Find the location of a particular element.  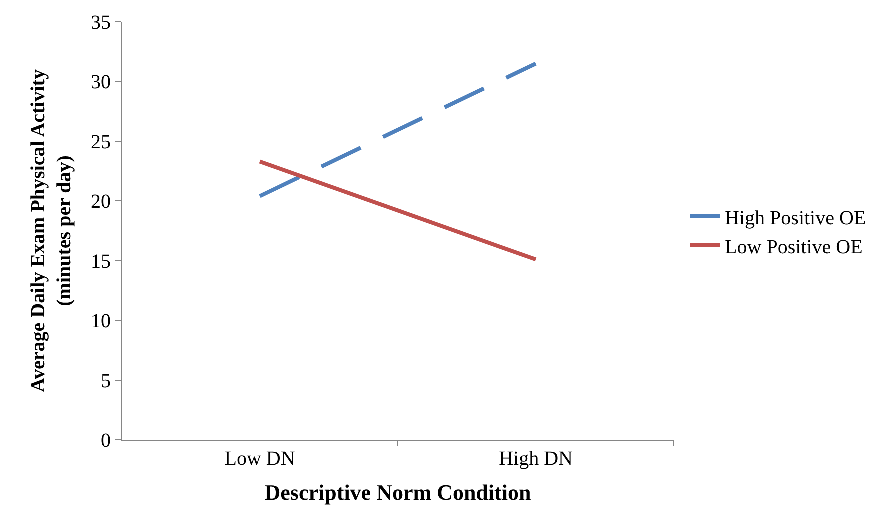

y-tick-label: 30 is located at coordinates (101, 83).